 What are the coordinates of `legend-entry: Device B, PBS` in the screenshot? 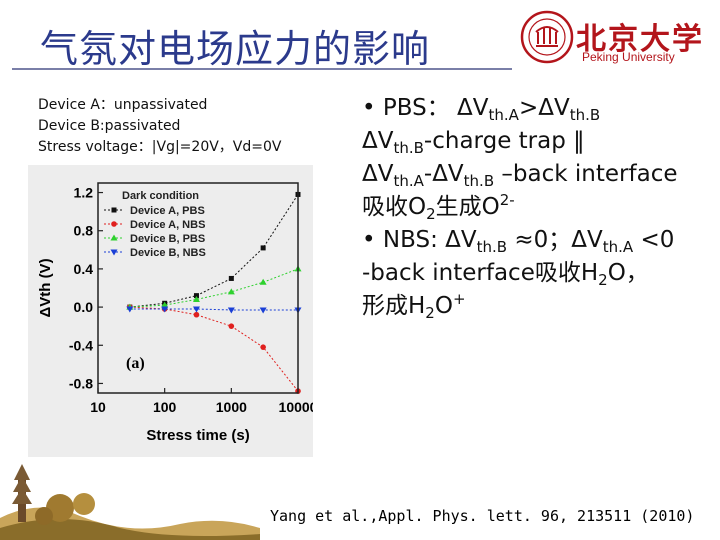 It's located at (167, 239).